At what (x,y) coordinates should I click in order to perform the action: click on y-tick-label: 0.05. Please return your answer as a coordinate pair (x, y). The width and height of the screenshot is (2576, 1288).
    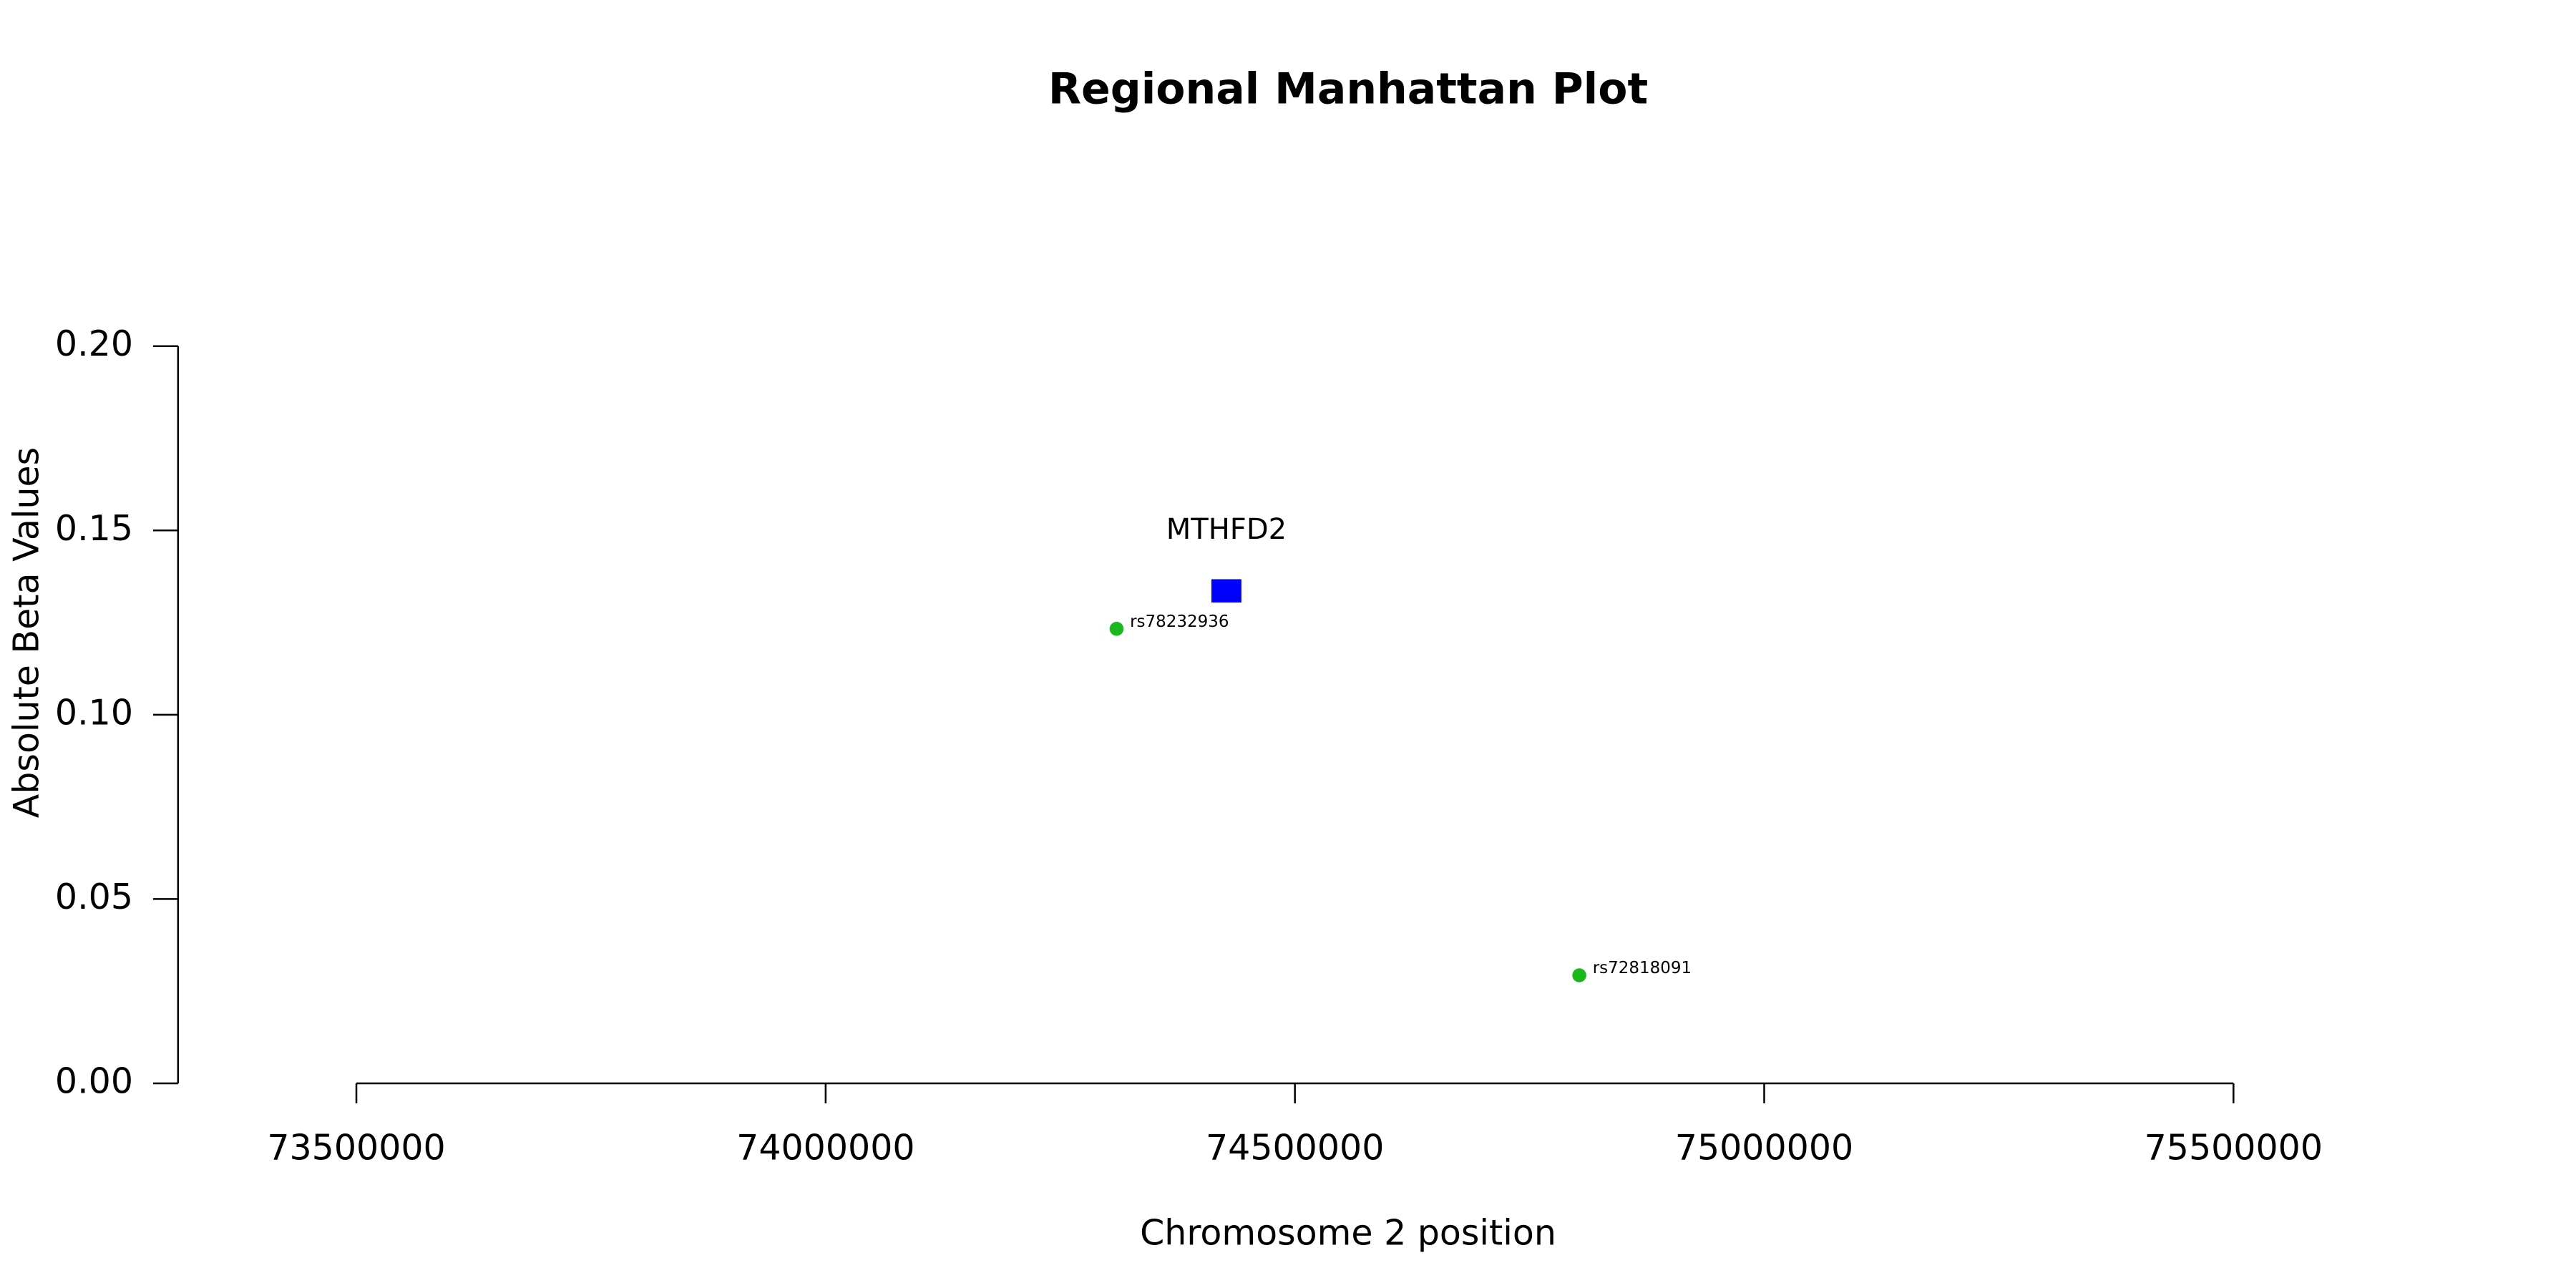
    Looking at the image, I should click on (94, 897).